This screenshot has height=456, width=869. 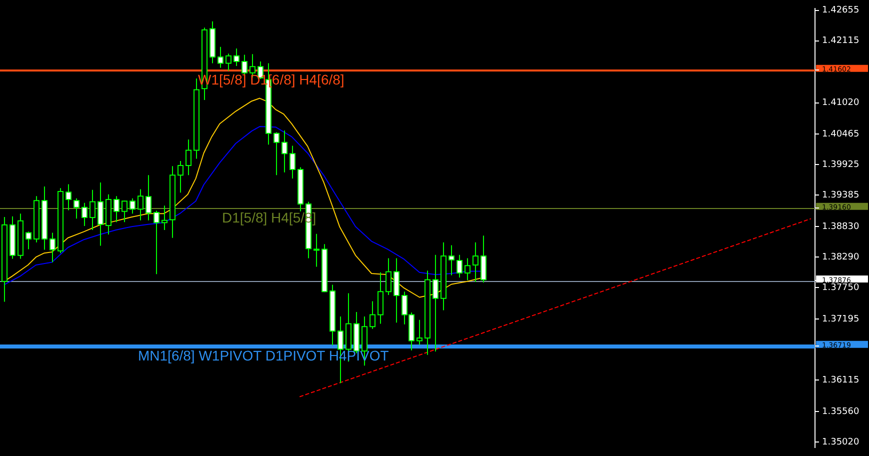 What do you see at coordinates (841, 135) in the screenshot?
I see `y-tick-label: 1.40465` at bounding box center [841, 135].